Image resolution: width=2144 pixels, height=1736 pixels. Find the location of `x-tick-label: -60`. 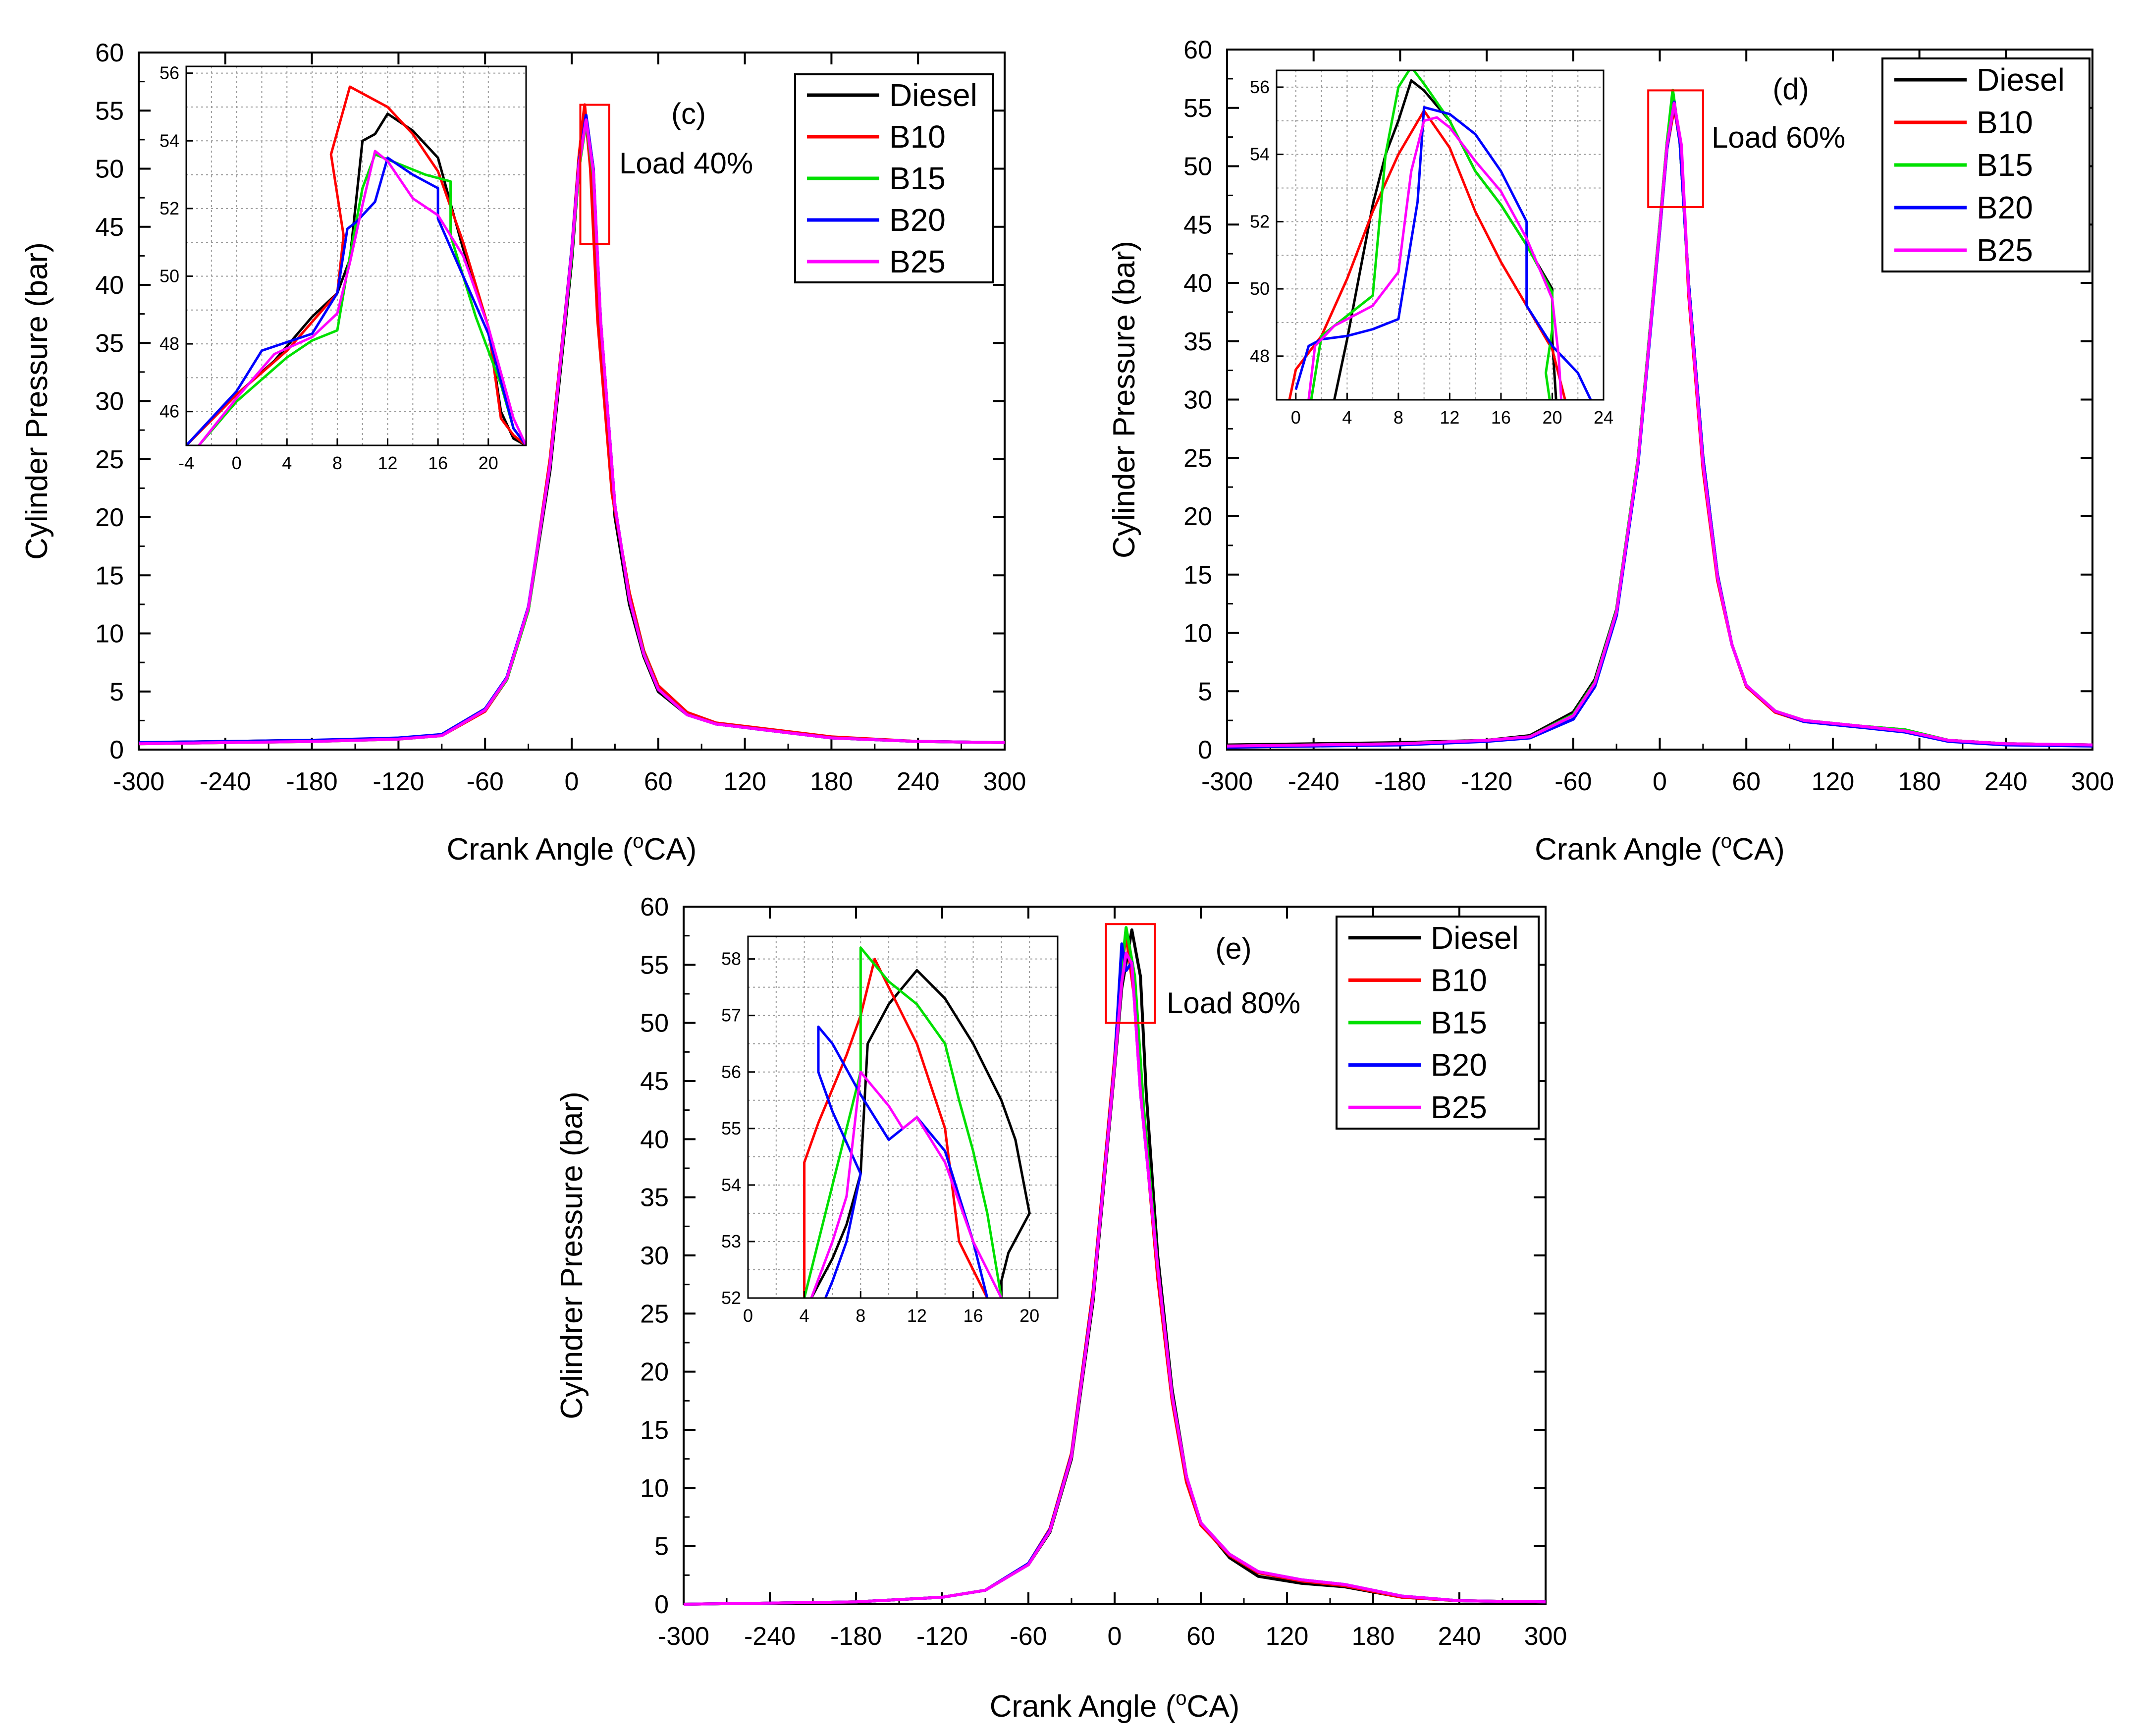

x-tick-label: -60 is located at coordinates (485, 781).